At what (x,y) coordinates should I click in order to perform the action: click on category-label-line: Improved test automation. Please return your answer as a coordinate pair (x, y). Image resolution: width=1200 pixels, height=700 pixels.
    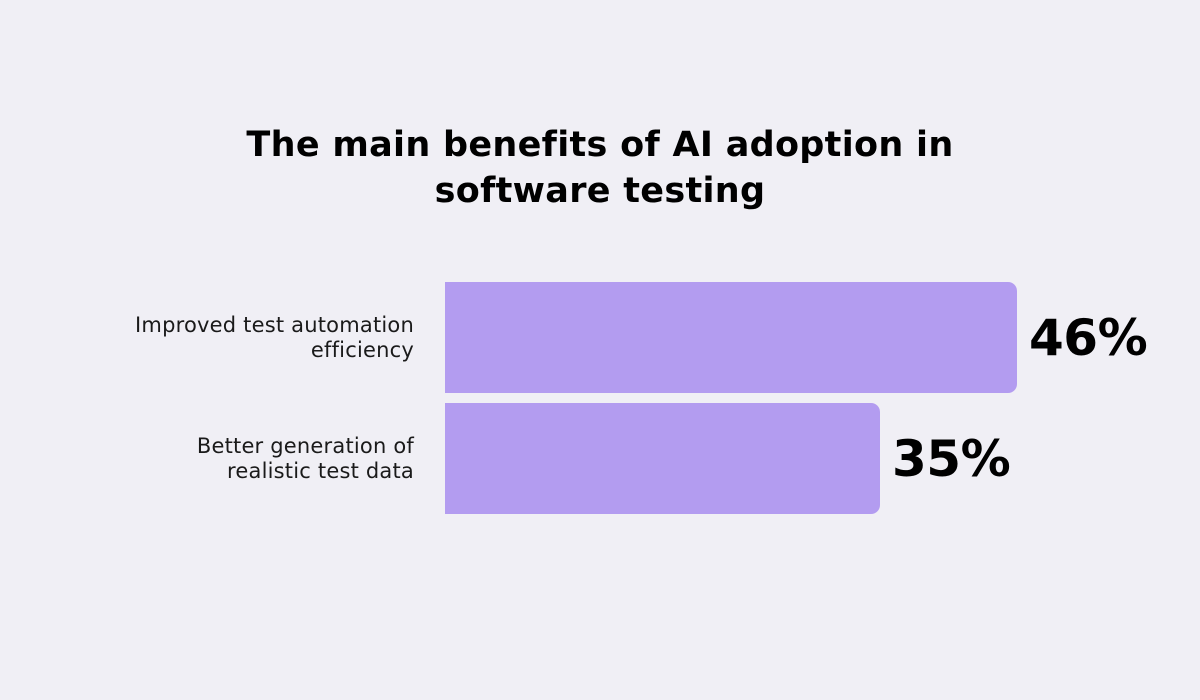
    Looking at the image, I should click on (274, 324).